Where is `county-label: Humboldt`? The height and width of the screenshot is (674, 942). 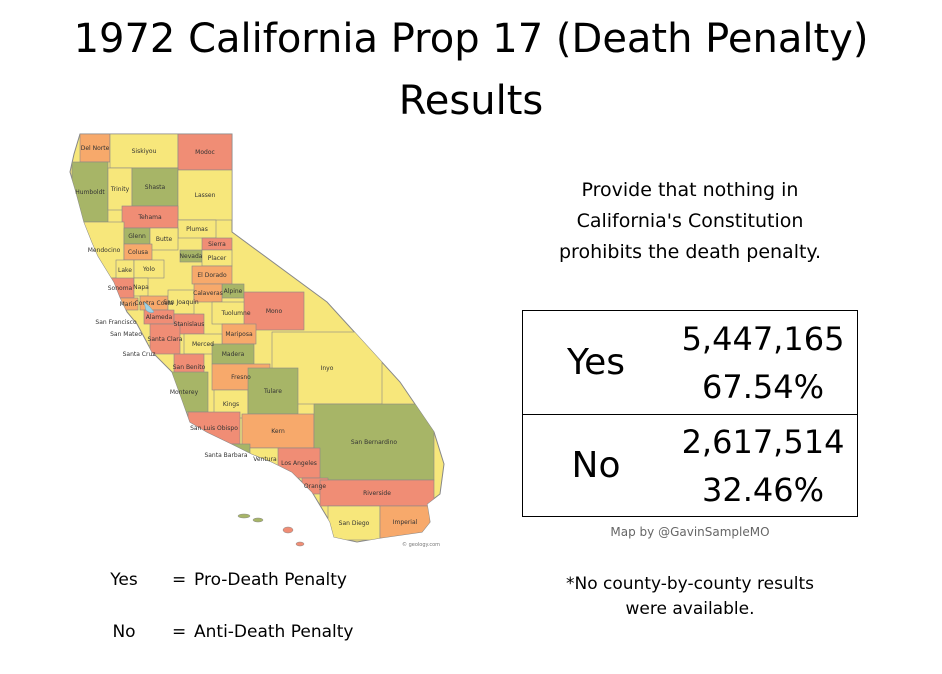 county-label: Humboldt is located at coordinates (90, 192).